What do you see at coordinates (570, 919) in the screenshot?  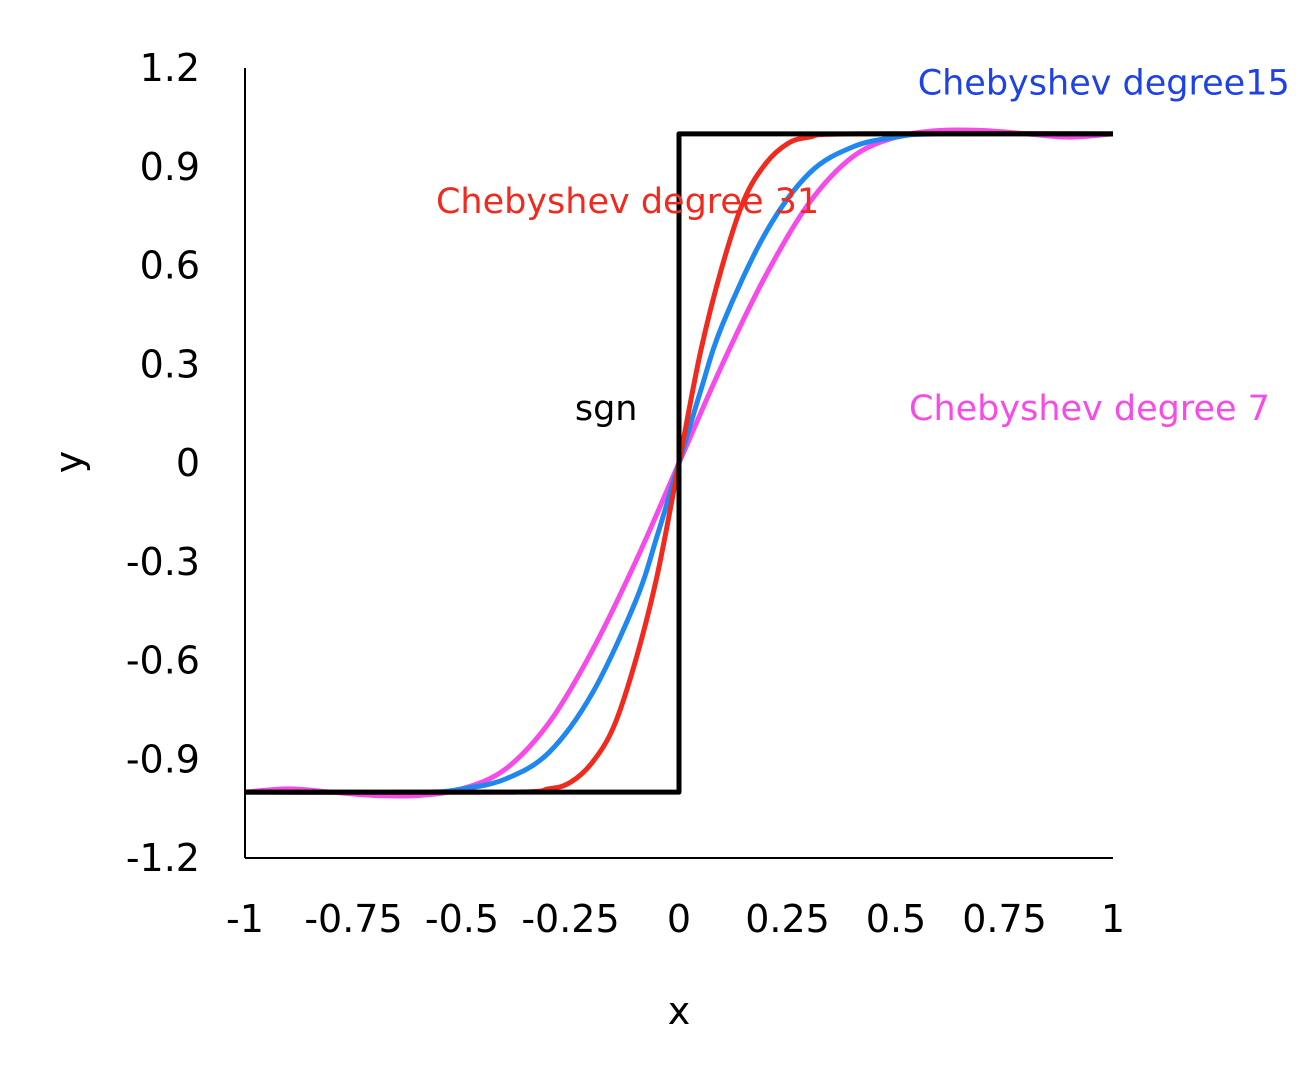 I see `x-tick-label: -0.25` at bounding box center [570, 919].